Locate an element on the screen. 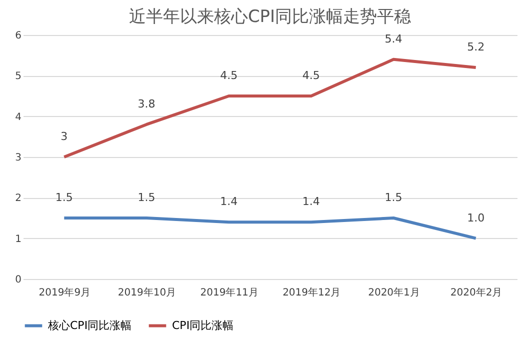  data-label: 5.4 is located at coordinates (393, 39).